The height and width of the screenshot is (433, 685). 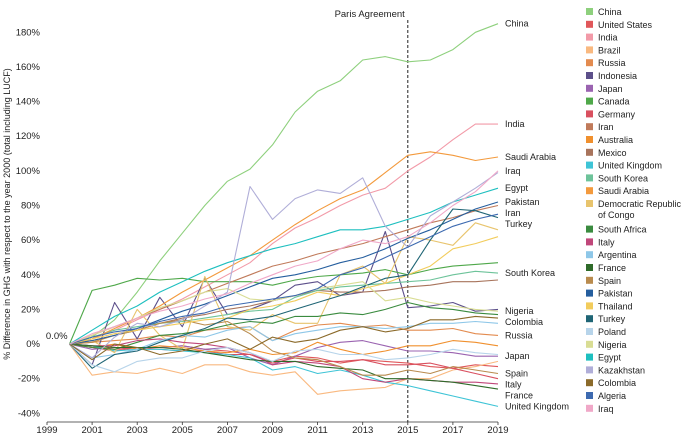 I want to click on series-line-brazil, so click(x=284, y=369).